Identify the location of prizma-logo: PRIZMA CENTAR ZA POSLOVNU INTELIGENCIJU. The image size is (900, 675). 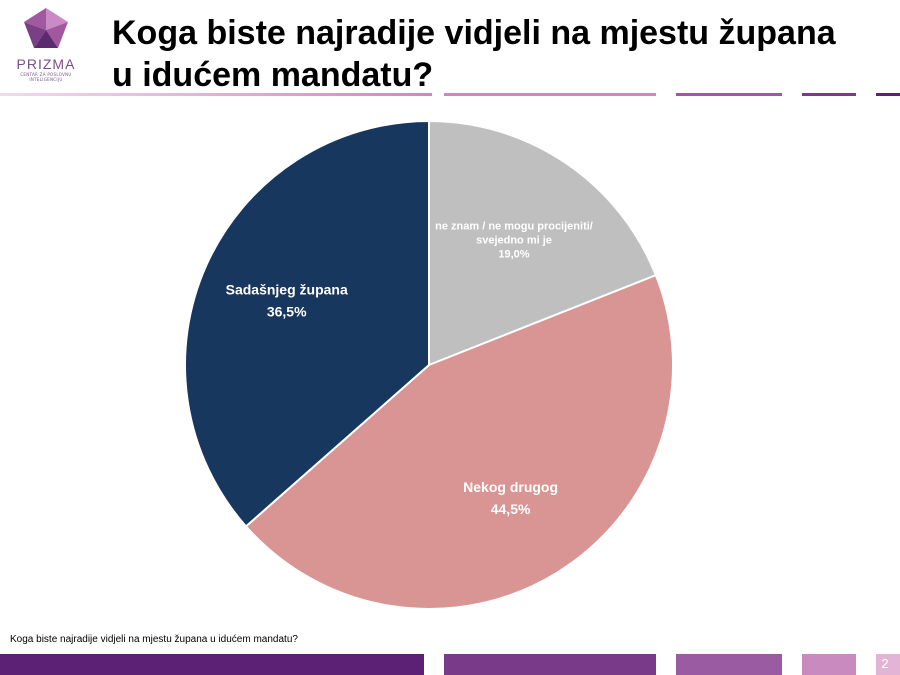
(46, 45).